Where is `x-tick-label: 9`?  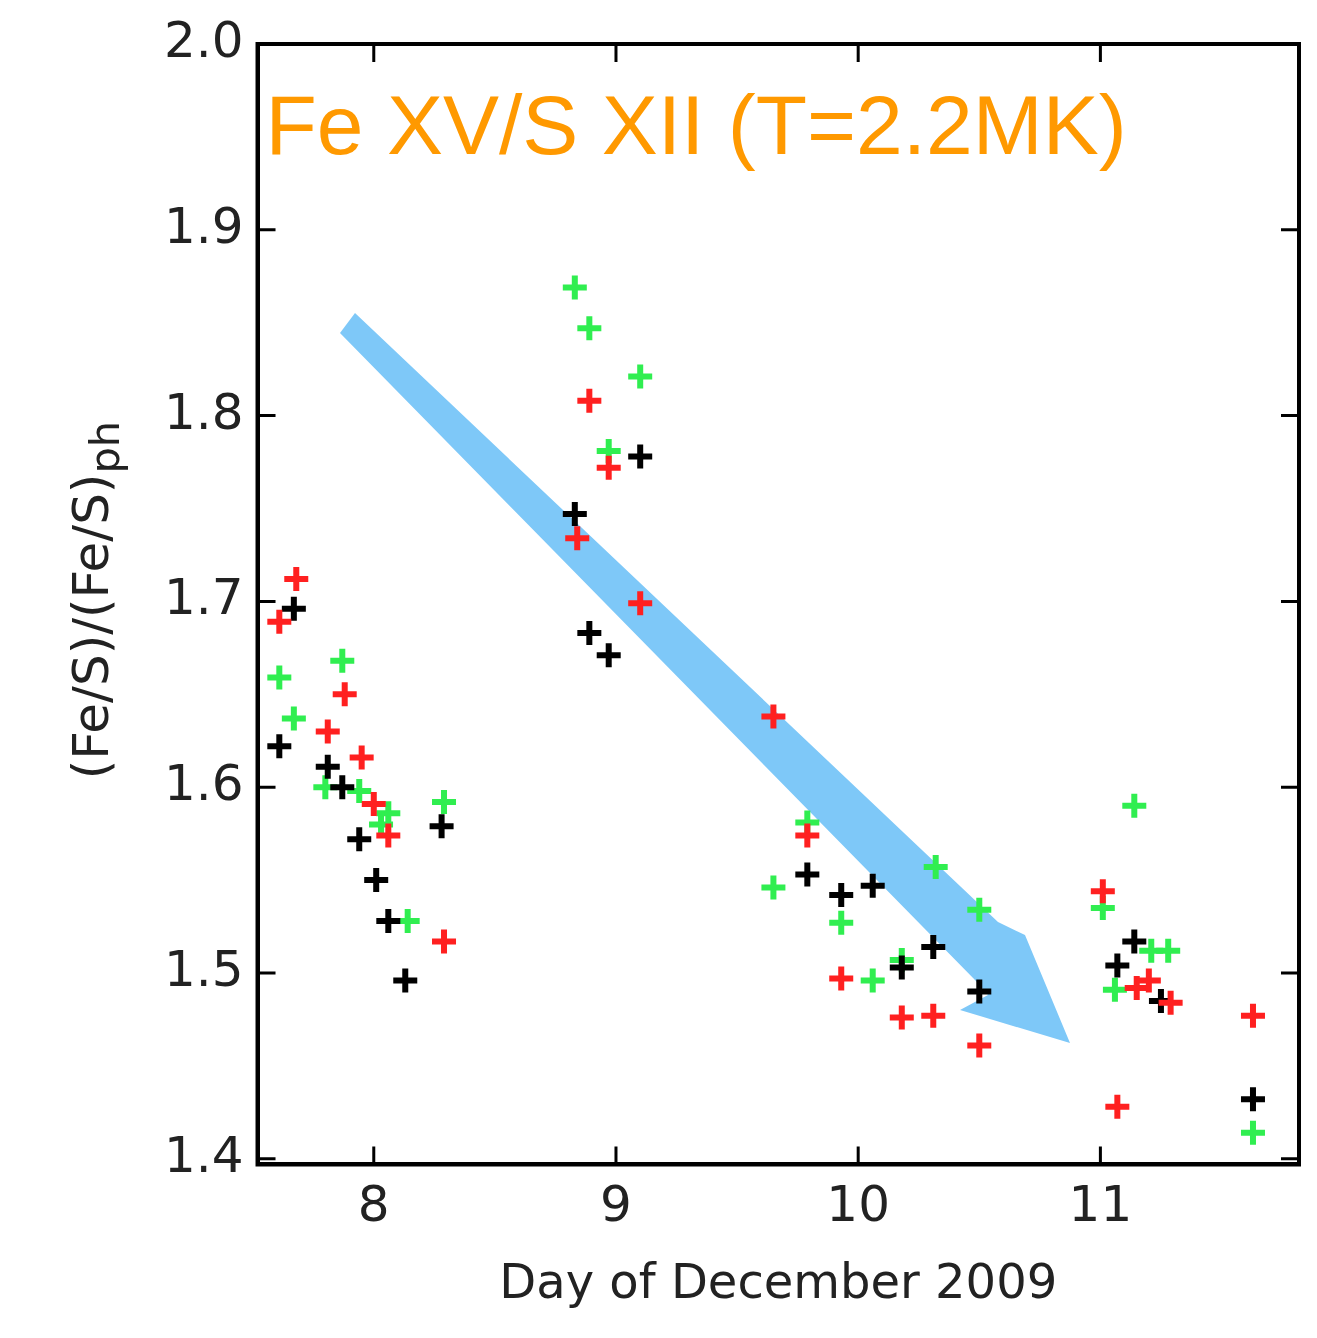 x-tick-label: 9 is located at coordinates (616, 1204).